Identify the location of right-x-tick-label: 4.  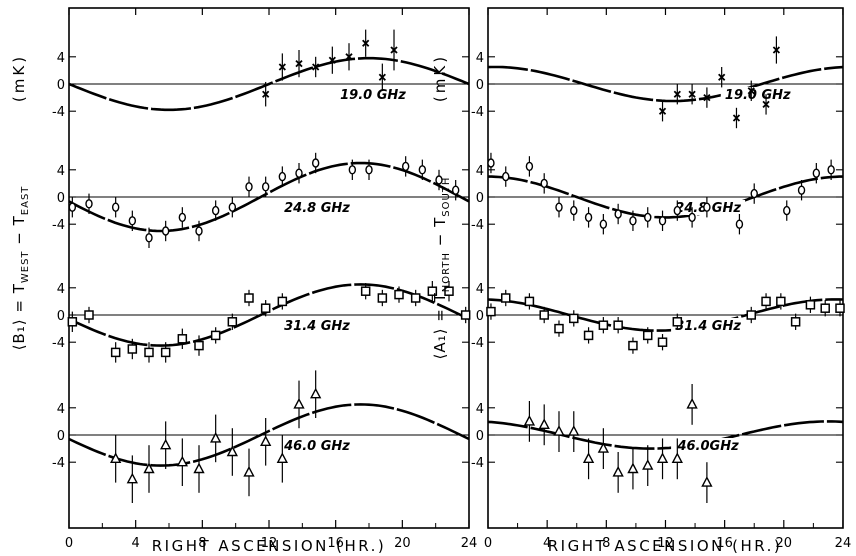
(547, 543).